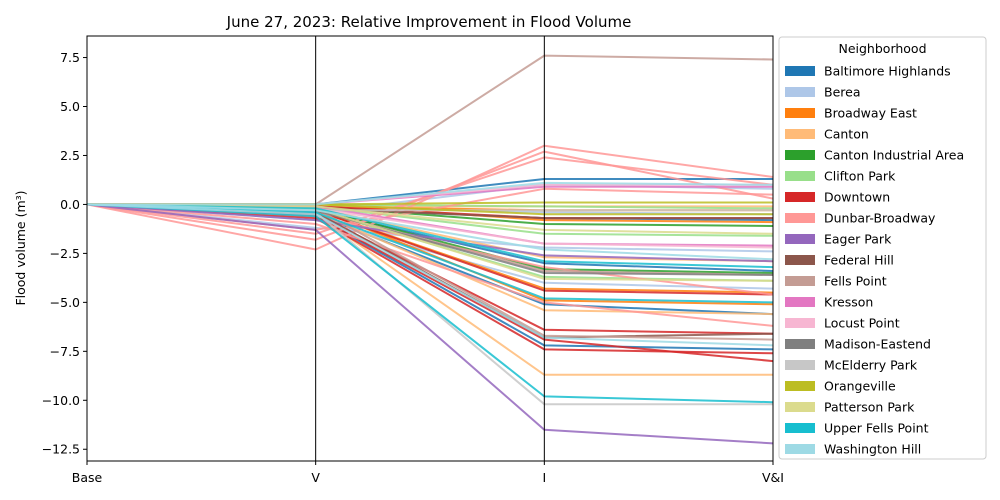 The image size is (1000, 500). I want to click on legend-entry: Baltimore Highlands, so click(868, 71).